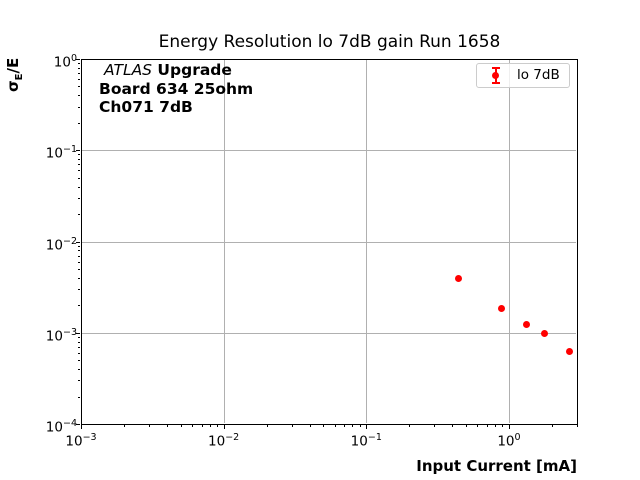 The image size is (640, 480). I want to click on annotation-line-1: ATLAS Upgrade, so click(176, 70).